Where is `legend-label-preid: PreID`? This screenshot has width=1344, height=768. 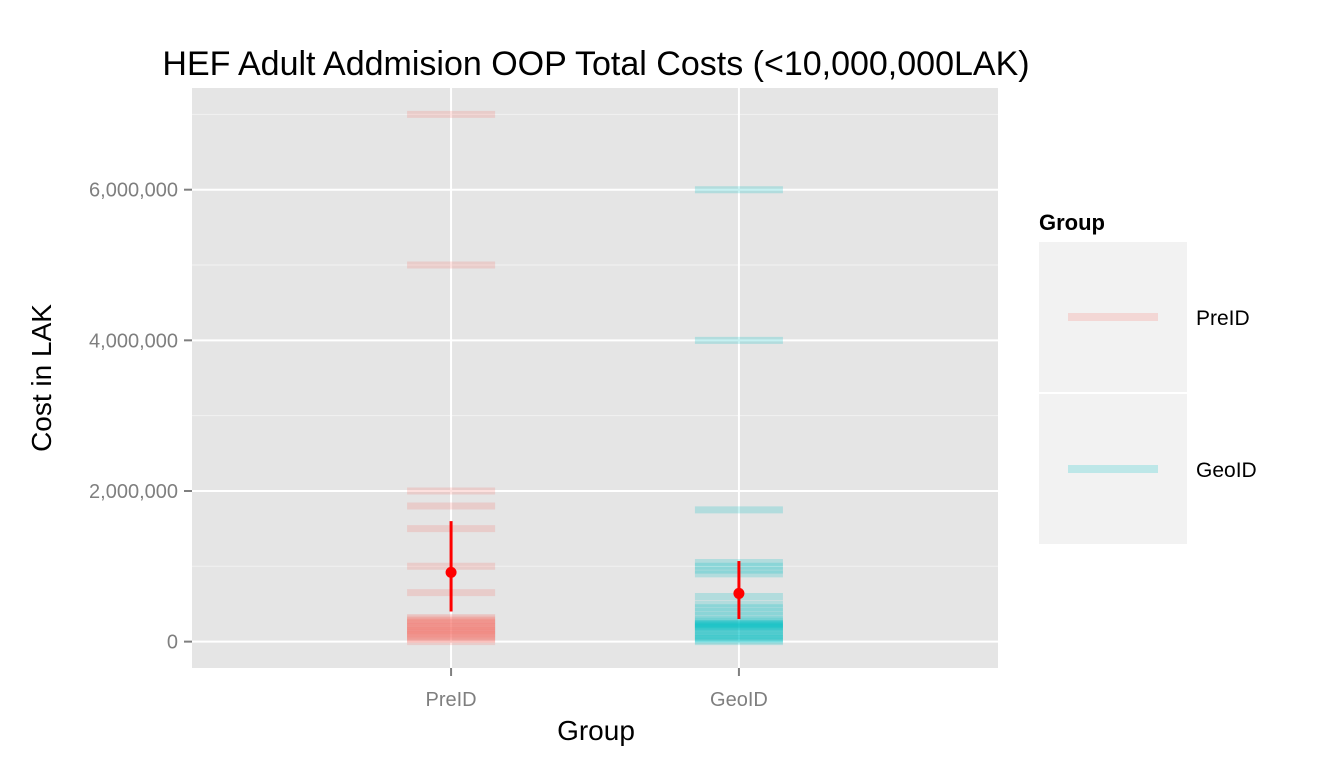 legend-label-preid: PreID is located at coordinates (1223, 318).